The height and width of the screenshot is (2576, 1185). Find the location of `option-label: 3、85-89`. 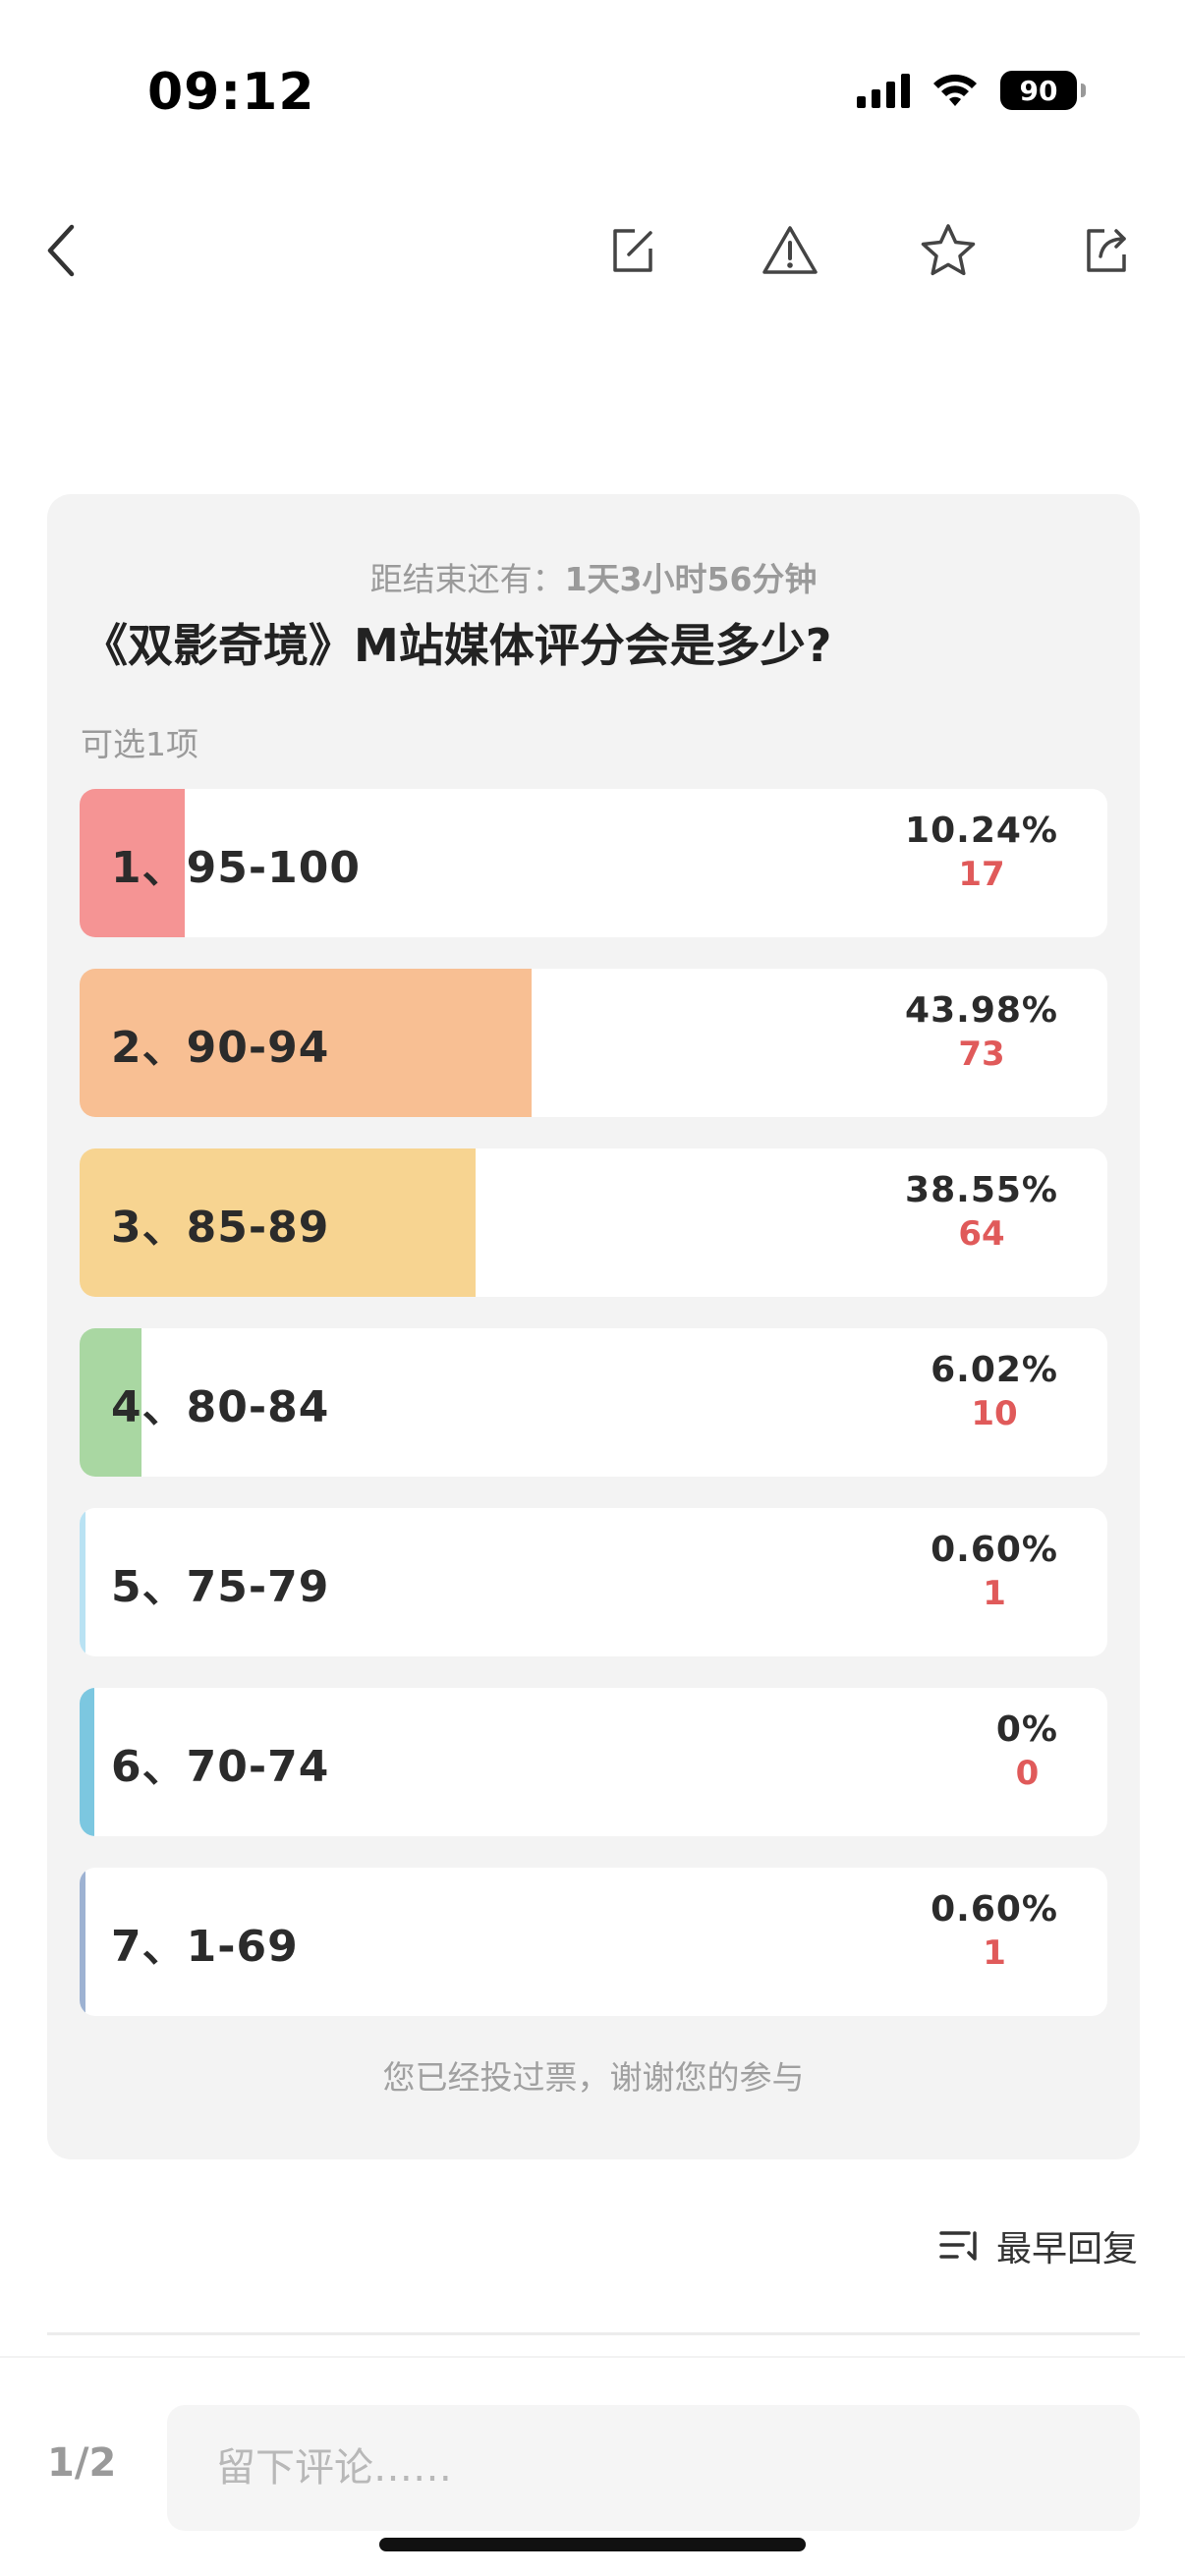

option-label: 3、85-89 is located at coordinates (221, 1227).